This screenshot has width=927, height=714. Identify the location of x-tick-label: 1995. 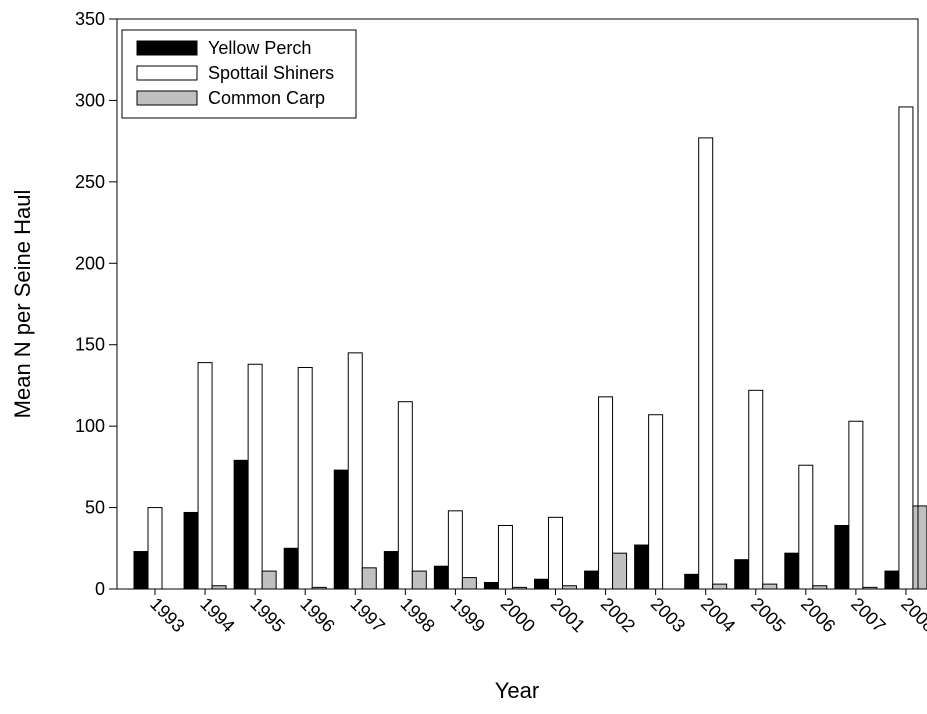
(267, 615).